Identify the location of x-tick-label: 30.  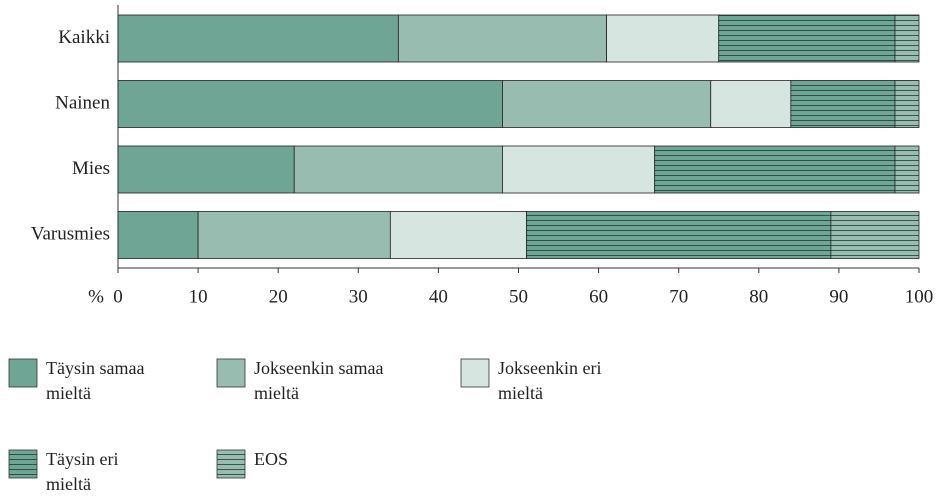
(358, 296).